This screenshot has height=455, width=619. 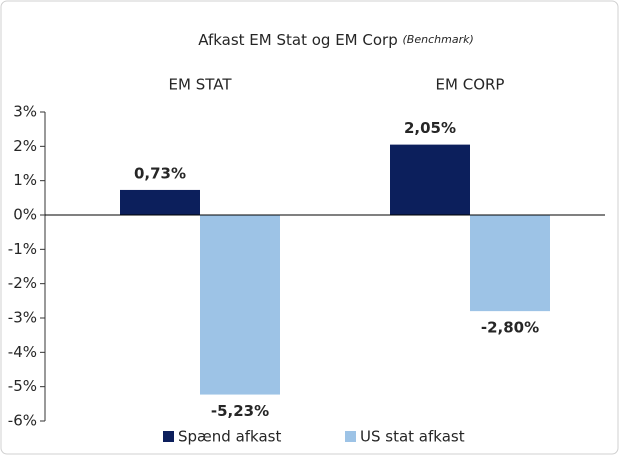 I want to click on title-main: Afkast EM Stat og EM Corp, so click(x=298, y=40).